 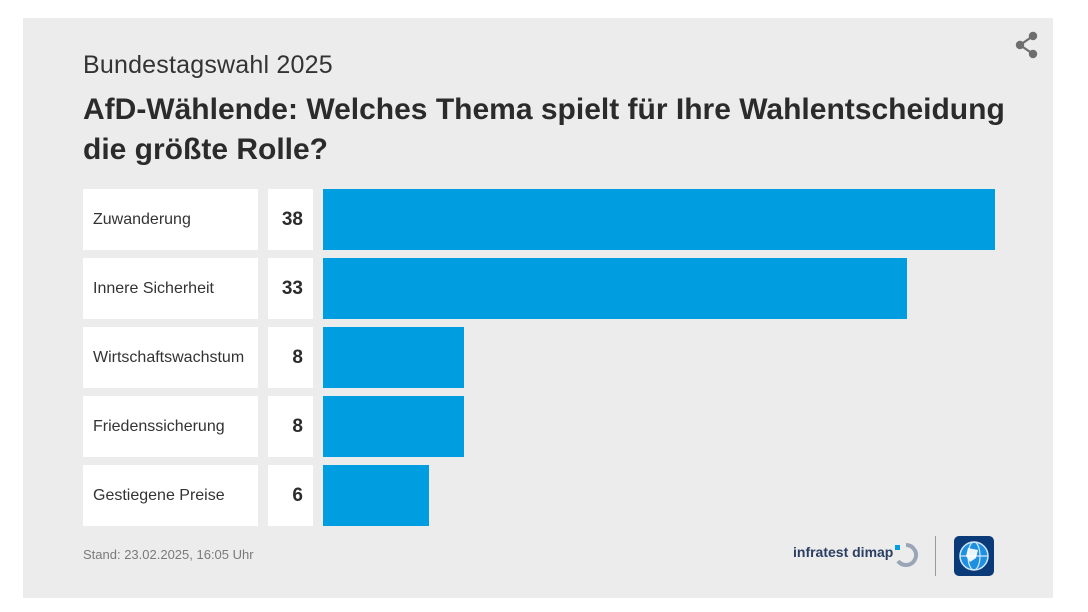 What do you see at coordinates (168, 554) in the screenshot?
I see `footer-date: Stand: 23.02.2025, 16:05 Uhr` at bounding box center [168, 554].